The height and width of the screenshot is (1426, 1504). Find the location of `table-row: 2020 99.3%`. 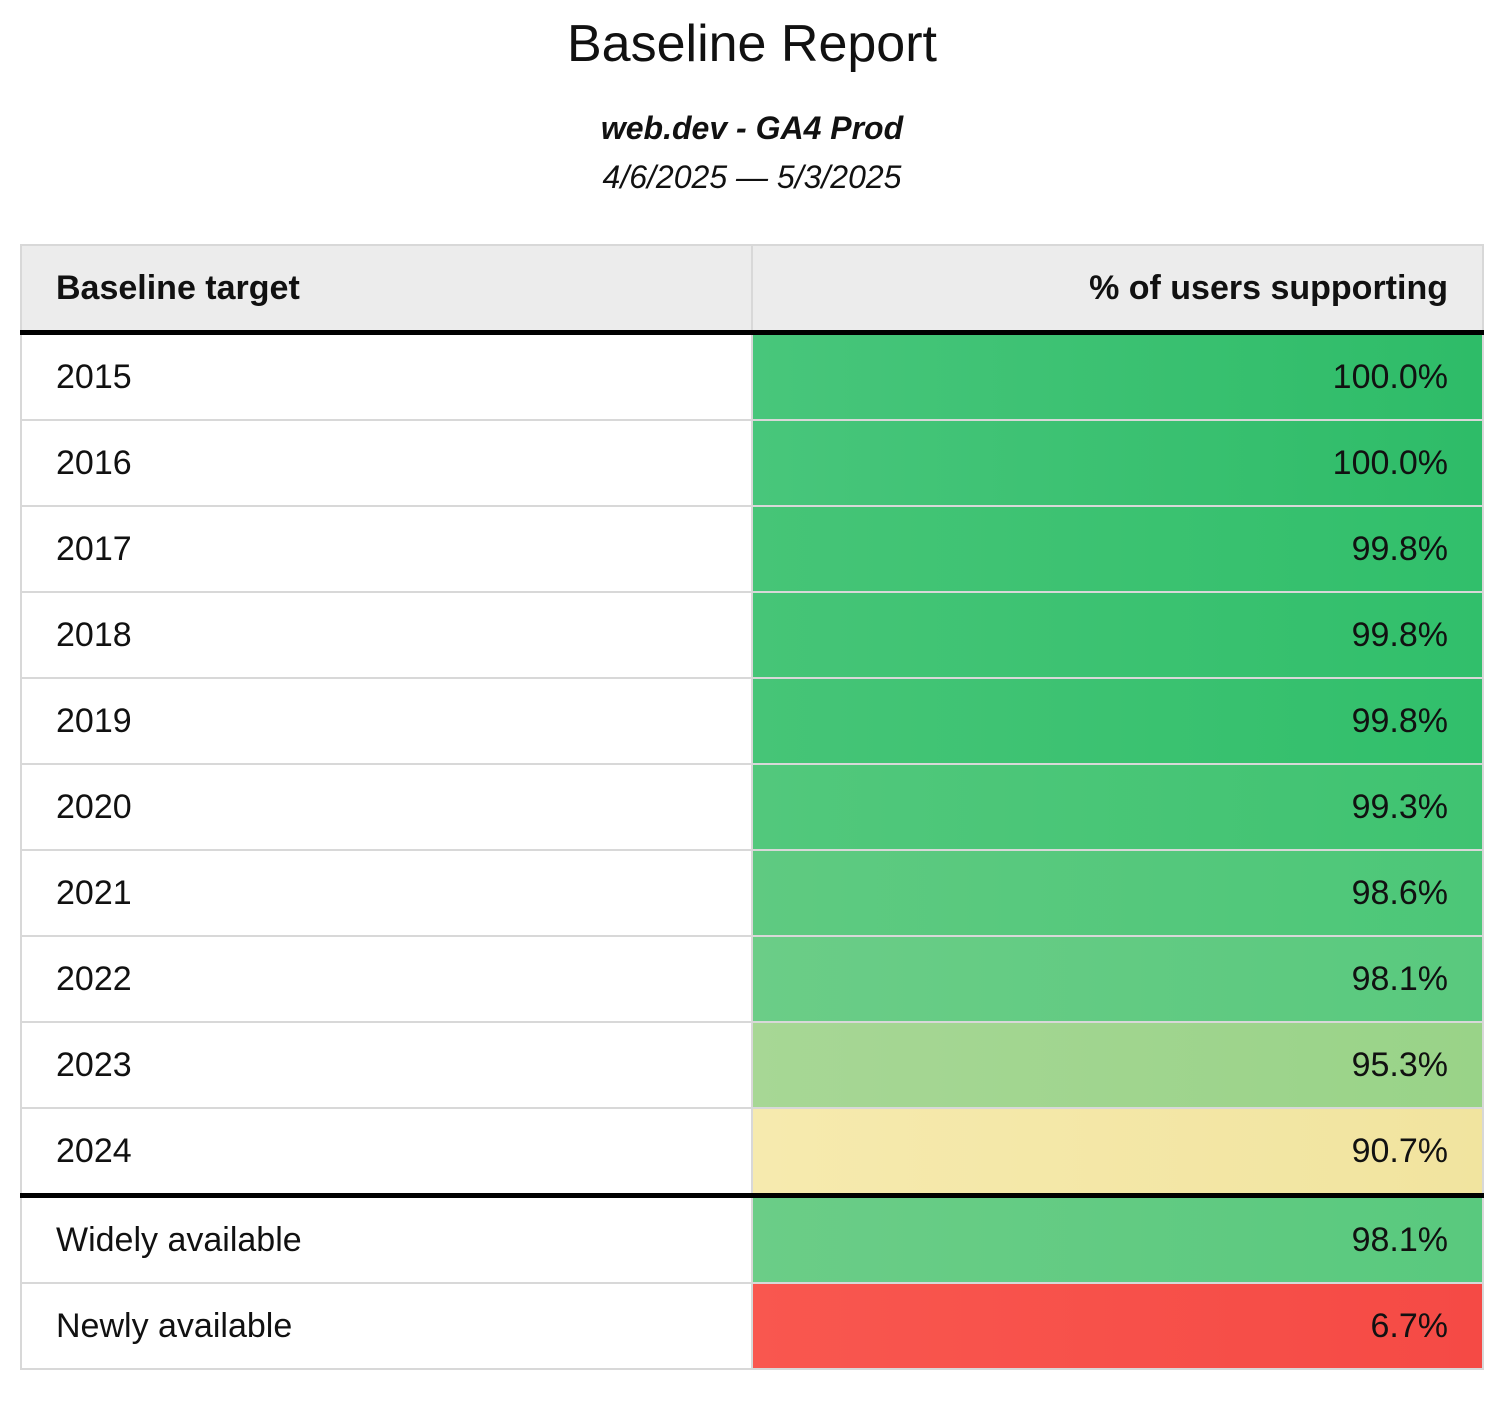

table-row: 2020 99.3% is located at coordinates (752, 807).